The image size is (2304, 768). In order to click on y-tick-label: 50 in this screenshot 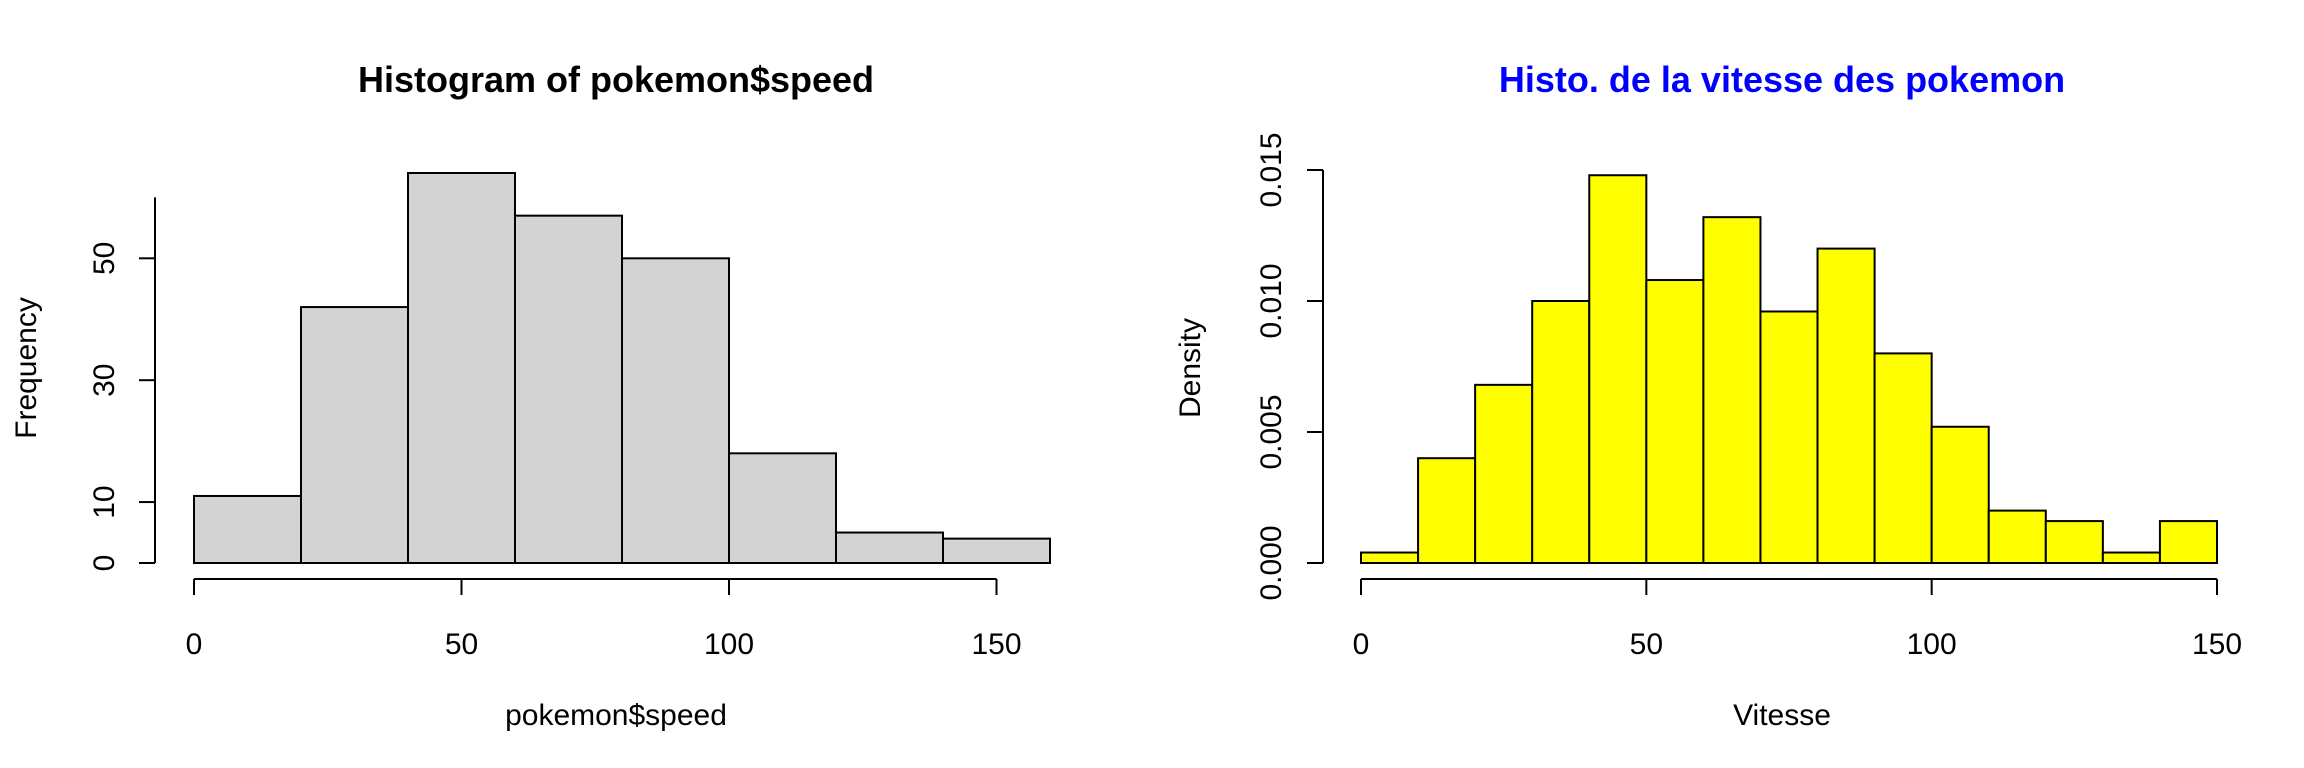, I will do `click(104, 258)`.